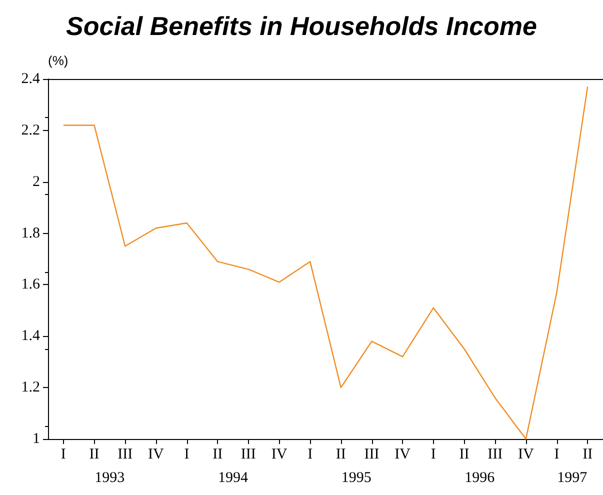  Describe the element at coordinates (301, 26) in the screenshot. I see `chart-title: Social Benefits in Households Income` at that location.